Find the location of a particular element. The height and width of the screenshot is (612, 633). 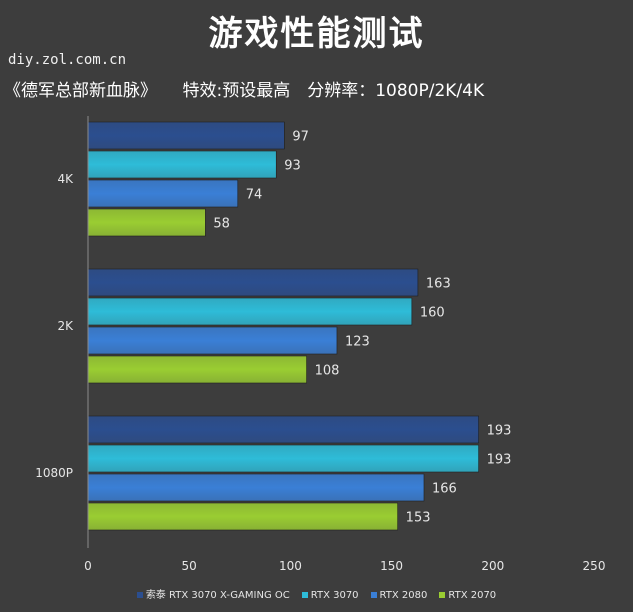

value-label-2k-series-2: 123 is located at coordinates (357, 342).